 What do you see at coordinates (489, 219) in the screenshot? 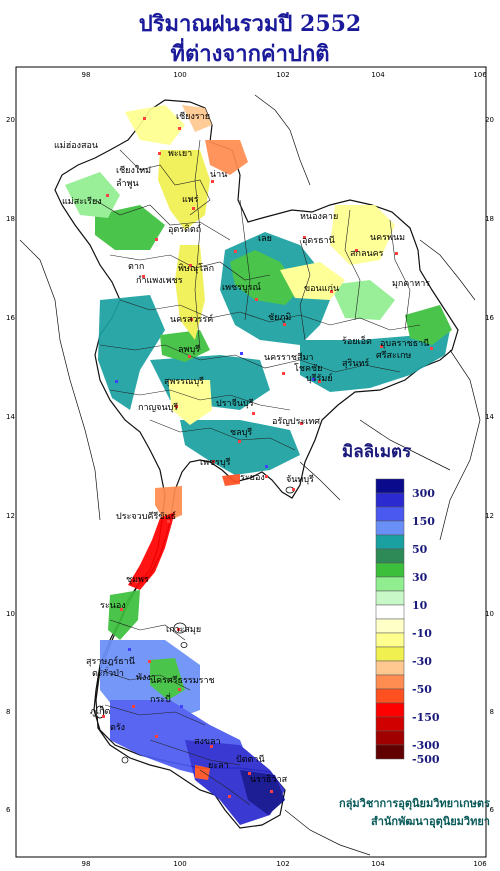
I see `lat-tick-label: 18` at bounding box center [489, 219].